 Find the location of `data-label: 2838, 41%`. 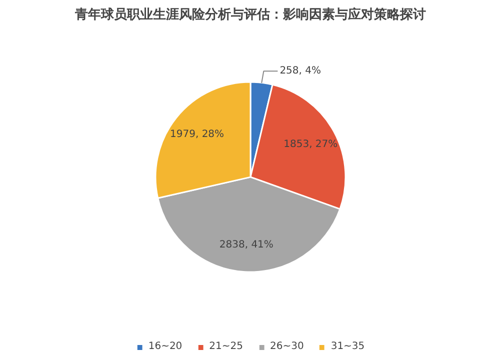

data-label: 2838, 41% is located at coordinates (246, 245).